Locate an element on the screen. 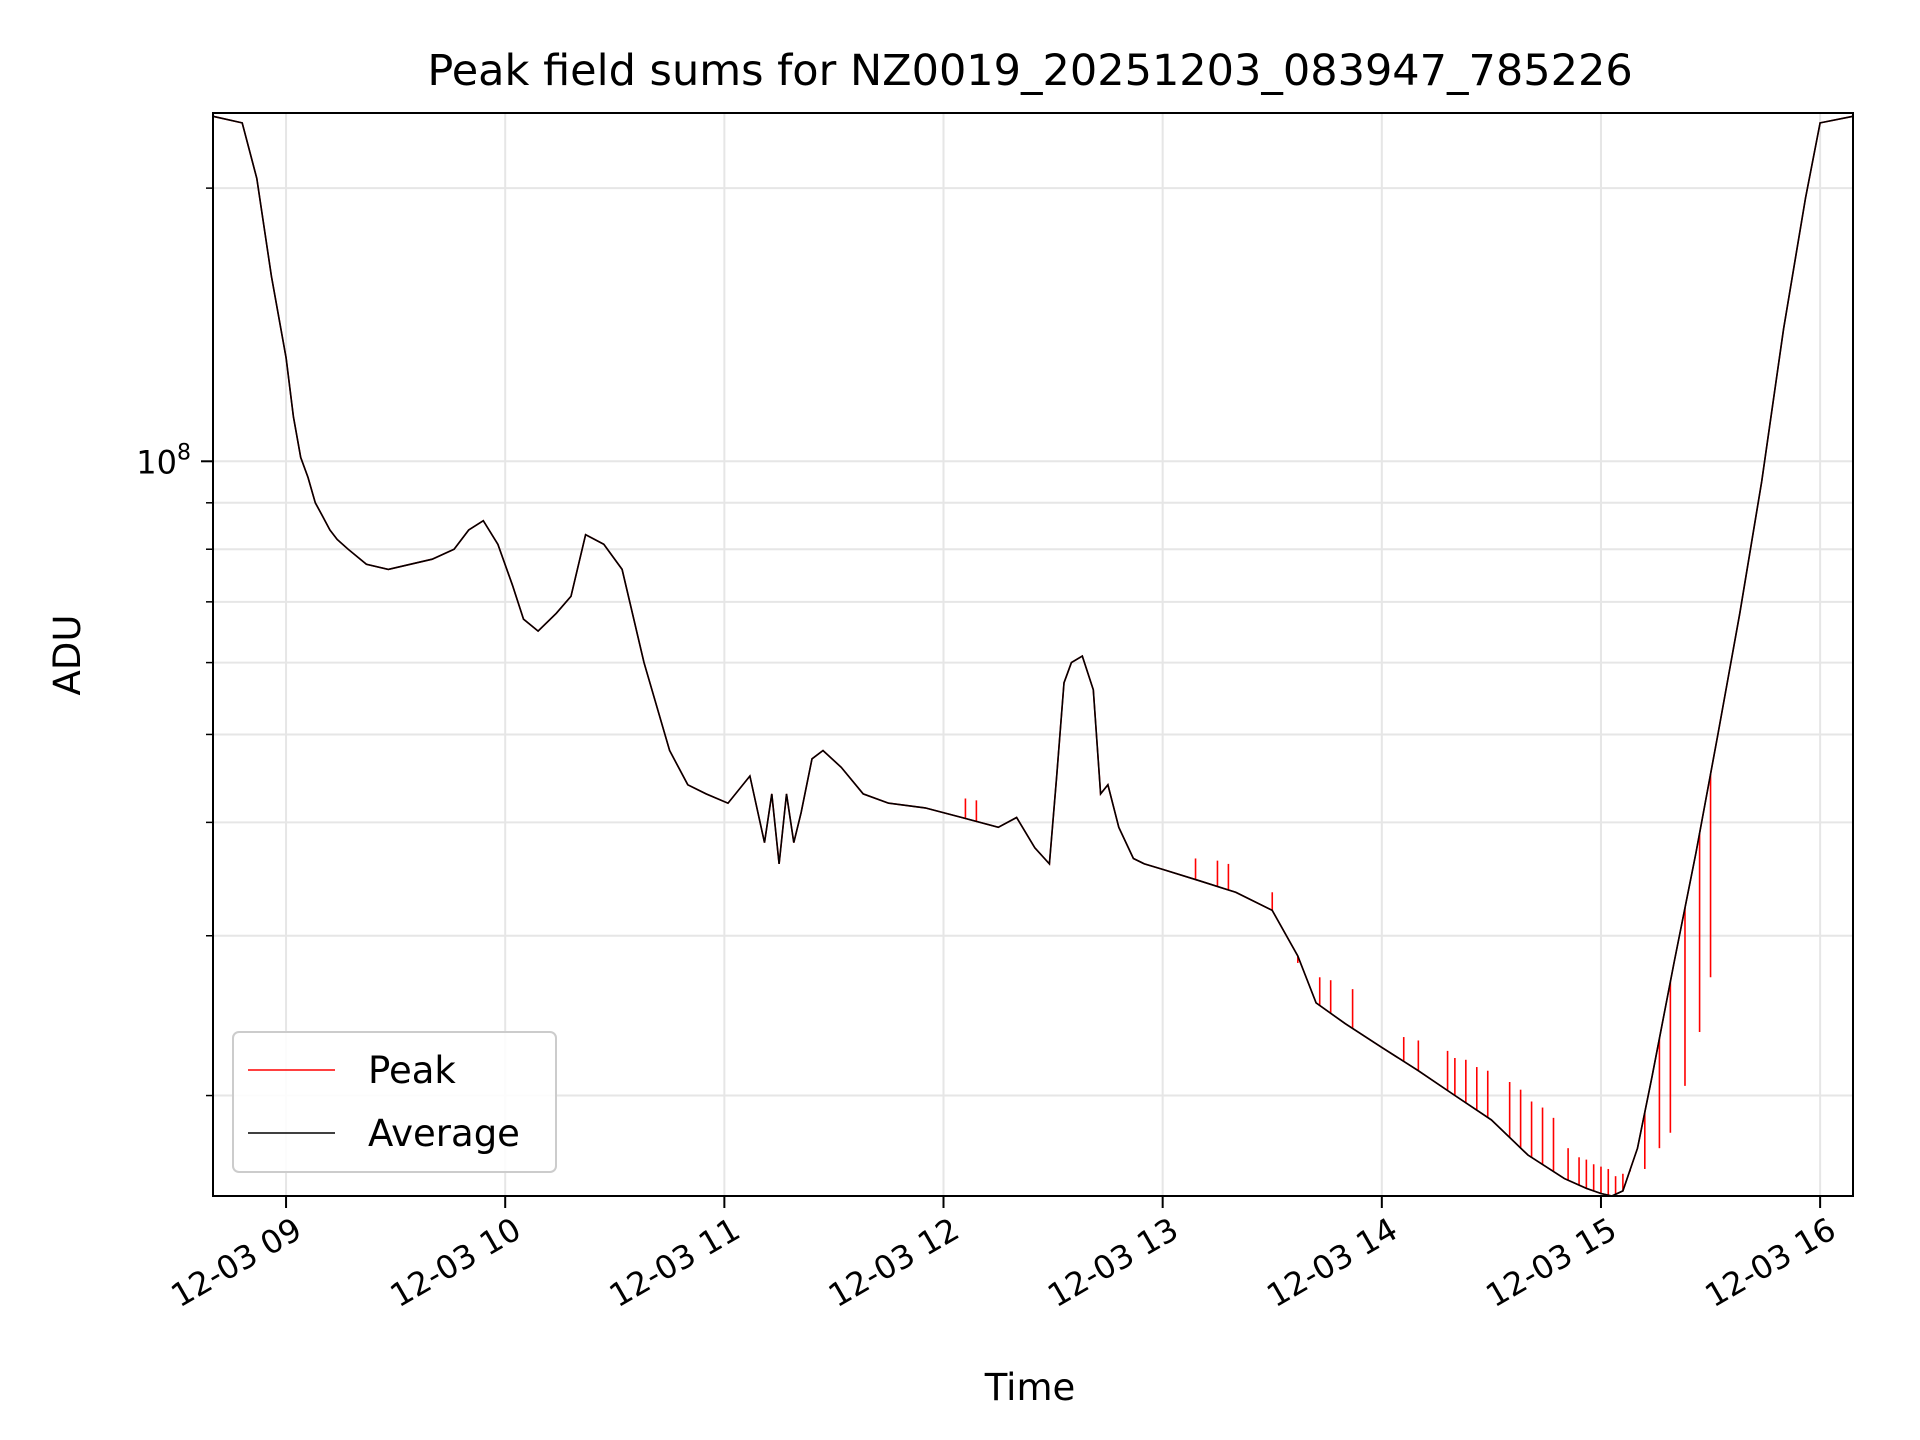 The height and width of the screenshot is (1440, 1920). legend-average-label: Average is located at coordinates (444, 1133).